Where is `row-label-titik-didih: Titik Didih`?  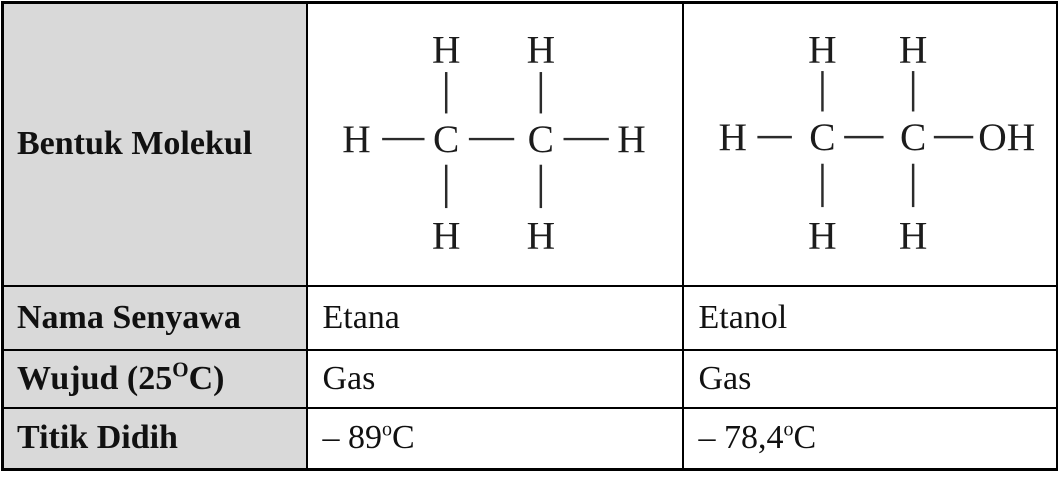 row-label-titik-didih: Titik Didih is located at coordinates (154, 438).